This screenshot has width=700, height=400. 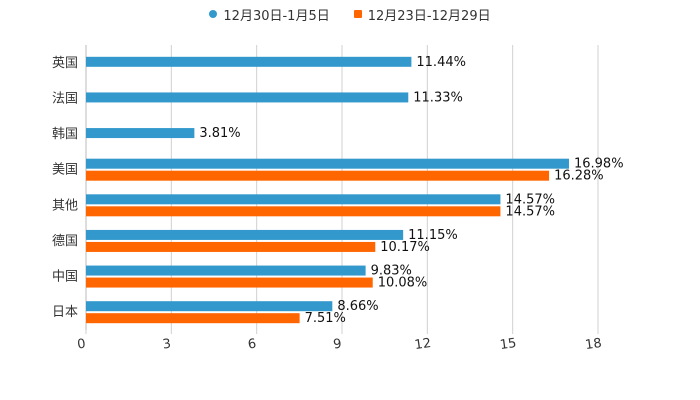 What do you see at coordinates (325, 318) in the screenshot?
I see `data-label-series-2: 7.51%` at bounding box center [325, 318].